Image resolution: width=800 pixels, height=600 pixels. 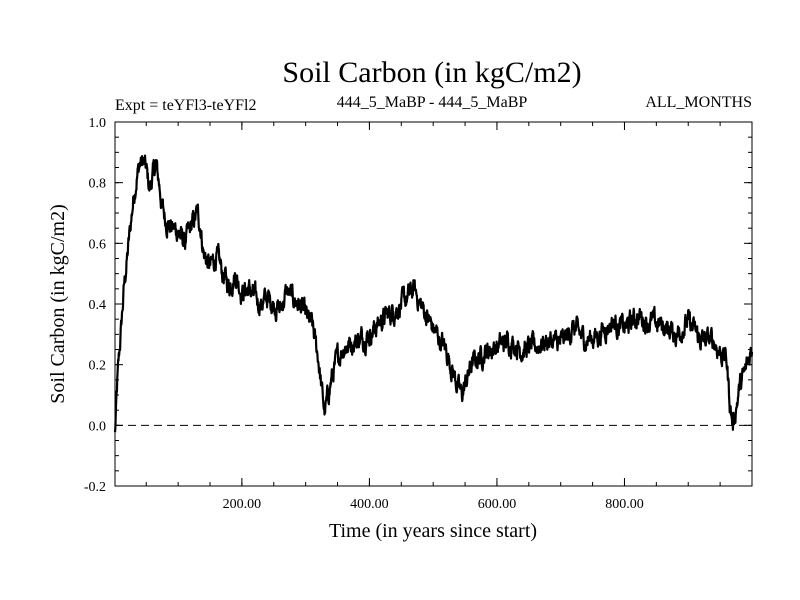 I want to click on chart-title: Soil Carbon (in kgC/m2), so click(x=431, y=72).